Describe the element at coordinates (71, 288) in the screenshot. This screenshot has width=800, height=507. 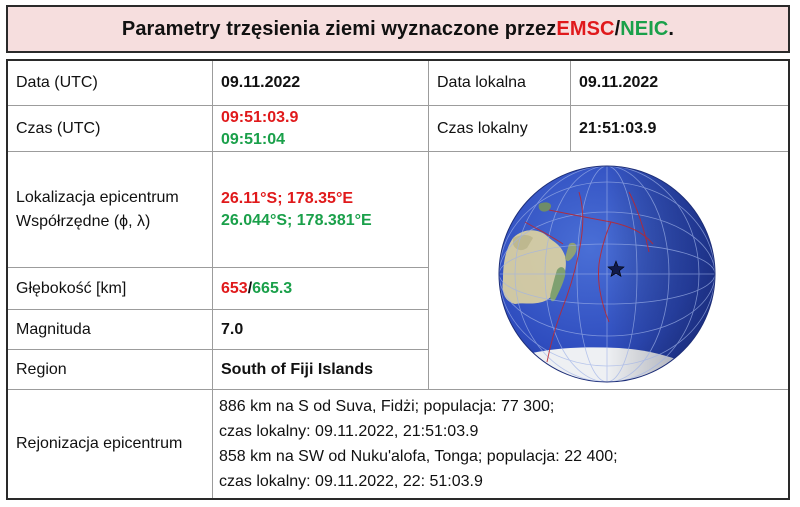
I see `depth-label: Głębokość [km]` at that location.